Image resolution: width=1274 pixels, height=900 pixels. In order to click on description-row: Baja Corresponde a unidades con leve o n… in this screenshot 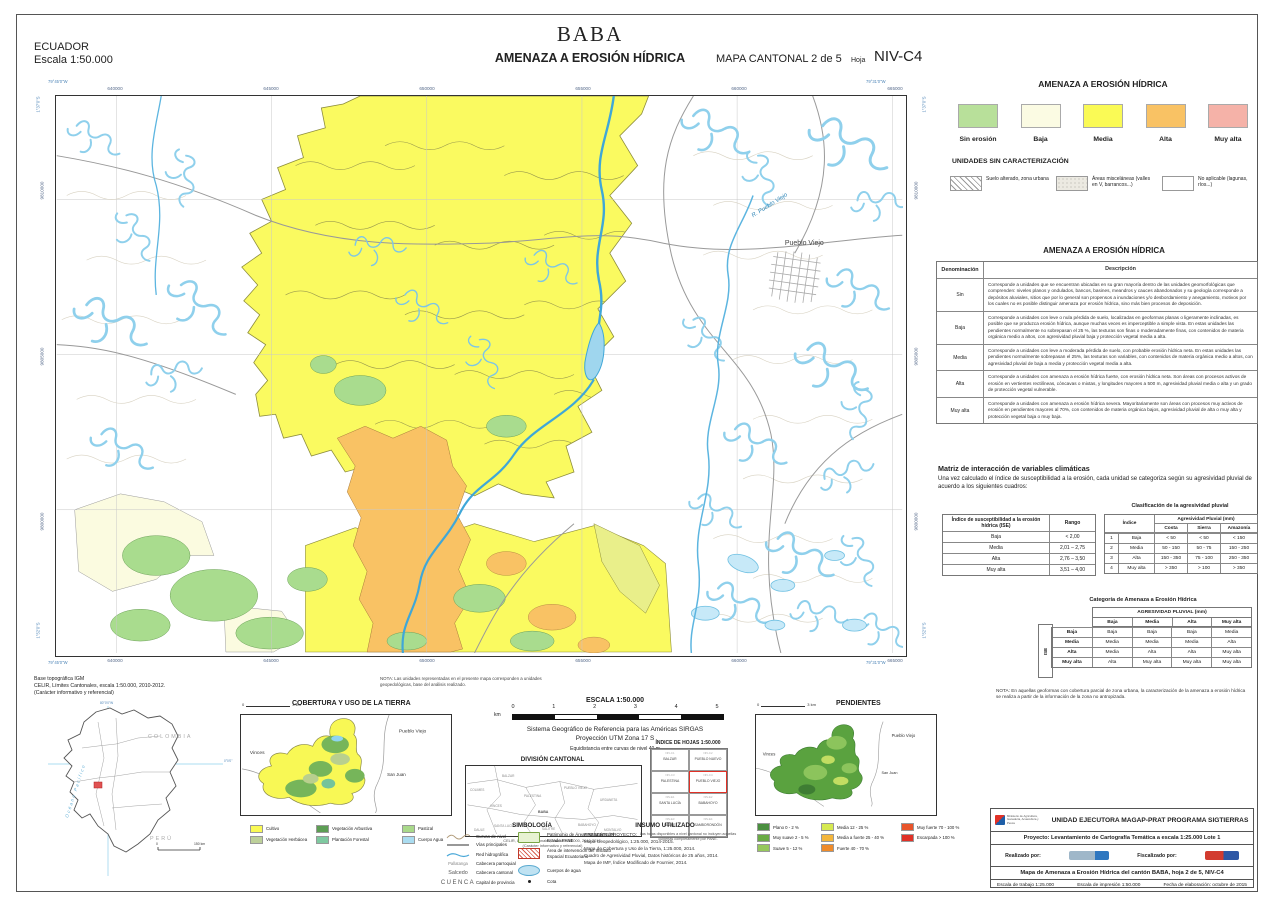, I will do `click(1097, 327)`.